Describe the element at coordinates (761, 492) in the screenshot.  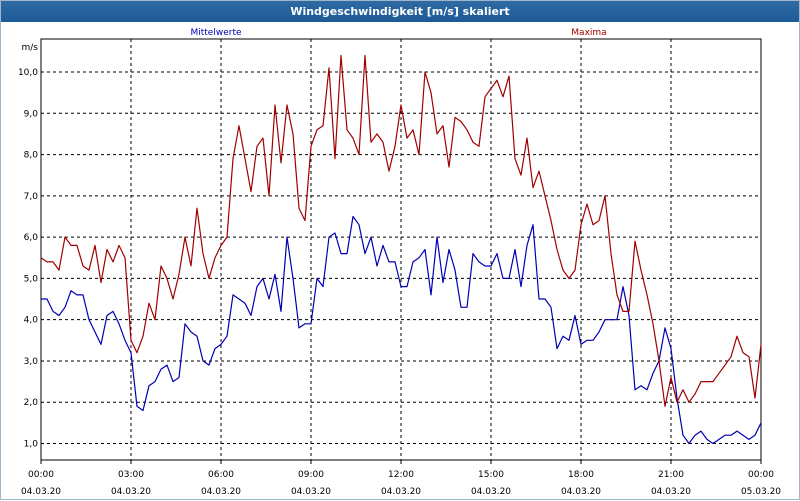
I see `x-tick-date: 05.03.20` at that location.